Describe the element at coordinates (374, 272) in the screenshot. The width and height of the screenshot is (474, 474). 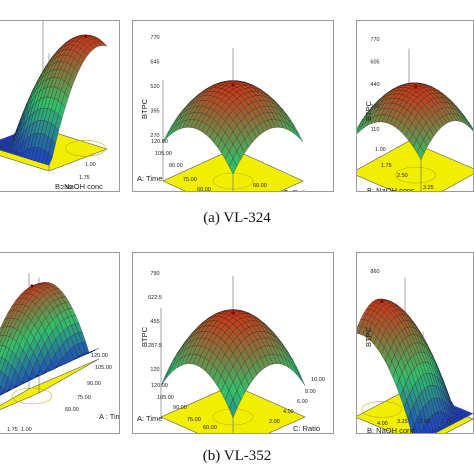
I see `z-tick-label: 860` at that location.